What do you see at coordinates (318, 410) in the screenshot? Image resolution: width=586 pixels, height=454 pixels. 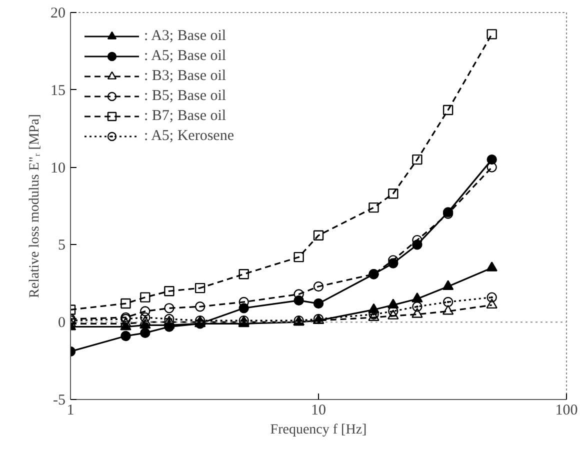 I see `x-tick-label: 10` at bounding box center [318, 410].